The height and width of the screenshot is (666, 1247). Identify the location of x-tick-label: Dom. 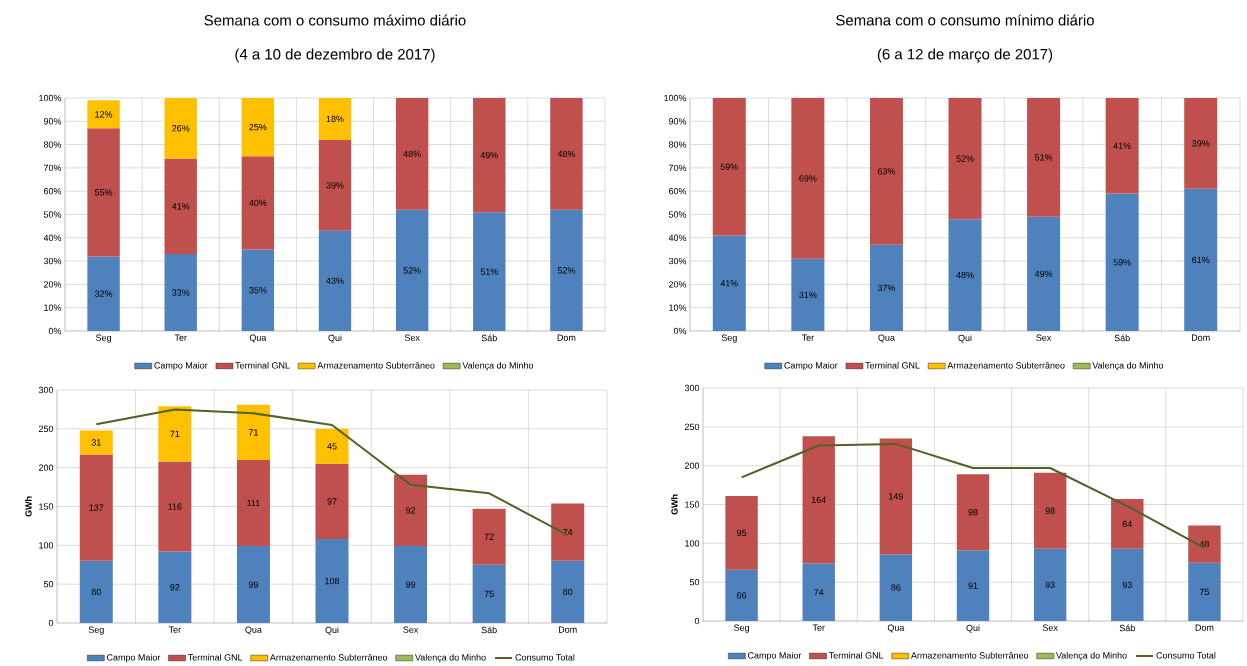
(1200, 337).